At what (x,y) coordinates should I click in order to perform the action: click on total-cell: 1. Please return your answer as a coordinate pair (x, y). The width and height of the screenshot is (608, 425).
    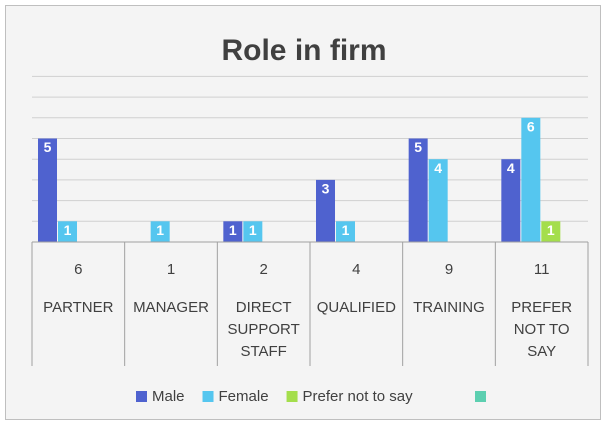
    Looking at the image, I should click on (171, 269).